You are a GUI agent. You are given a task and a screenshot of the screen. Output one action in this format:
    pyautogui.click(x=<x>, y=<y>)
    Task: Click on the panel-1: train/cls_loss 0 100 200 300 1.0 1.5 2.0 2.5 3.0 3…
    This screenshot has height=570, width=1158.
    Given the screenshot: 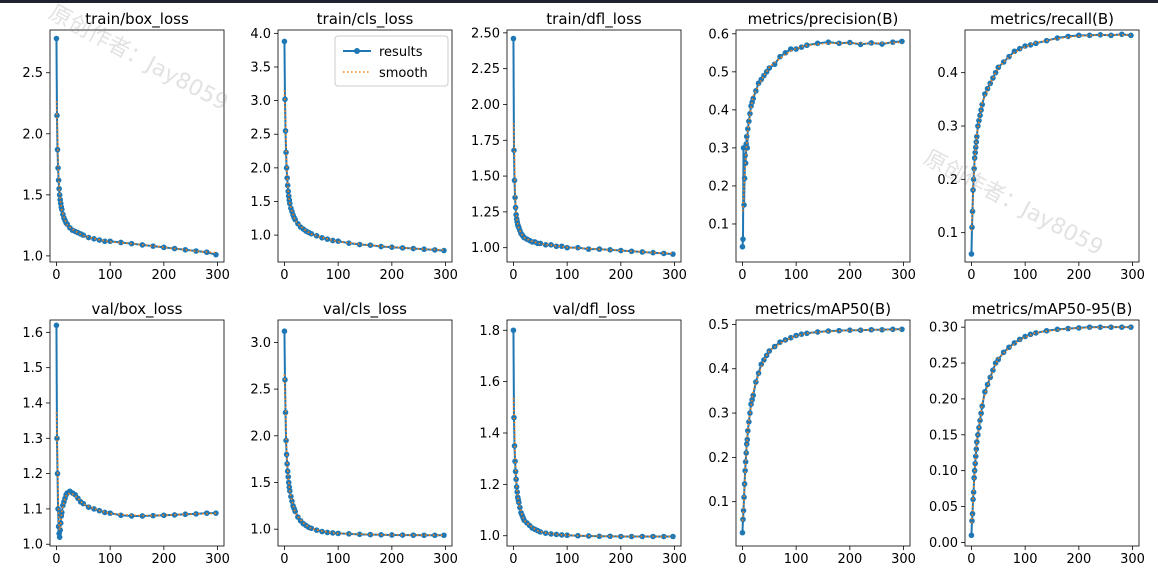 What is the action you would take?
    pyautogui.click(x=354, y=146)
    